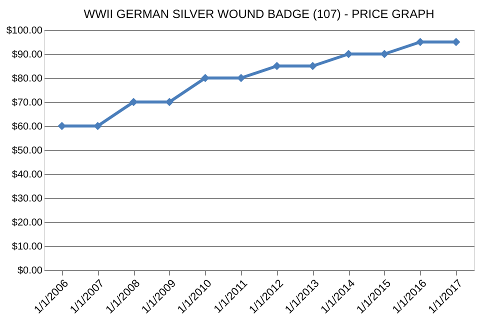 Image resolution: width=499 pixels, height=330 pixels. What do you see at coordinates (27, 175) in the screenshot?
I see `y-tick-label: $40.00` at bounding box center [27, 175].